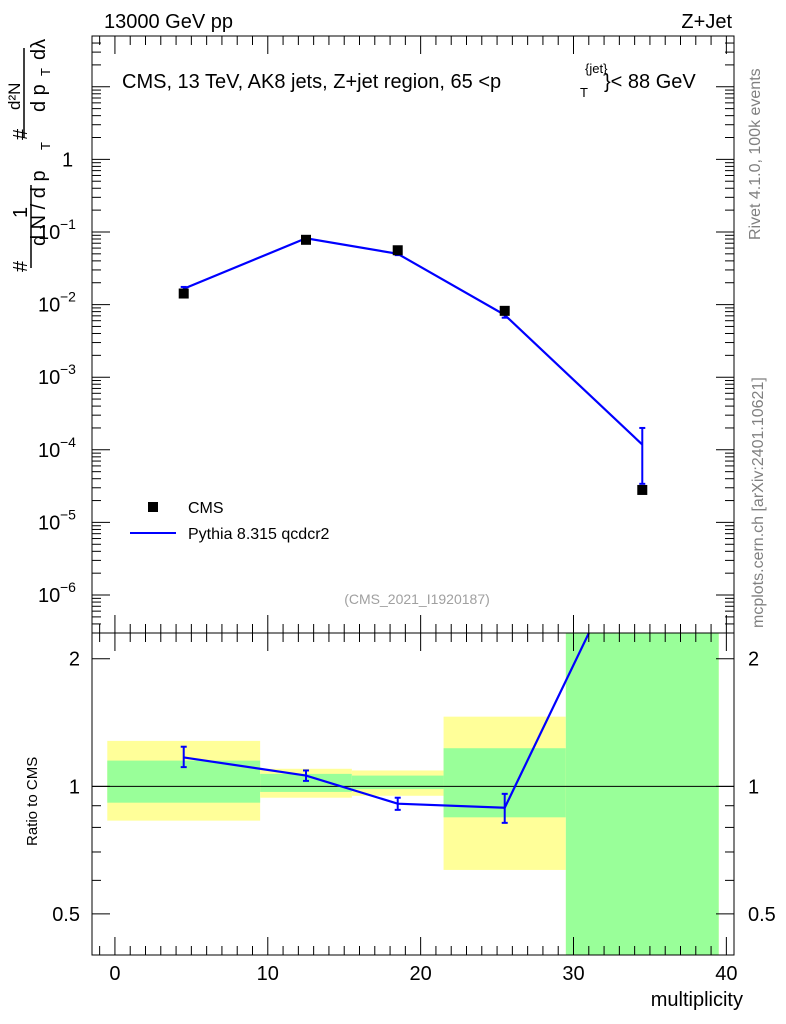 The width and height of the screenshot is (786, 1024). I want to click on upper-y-tick-exponent: −3, so click(68, 369).